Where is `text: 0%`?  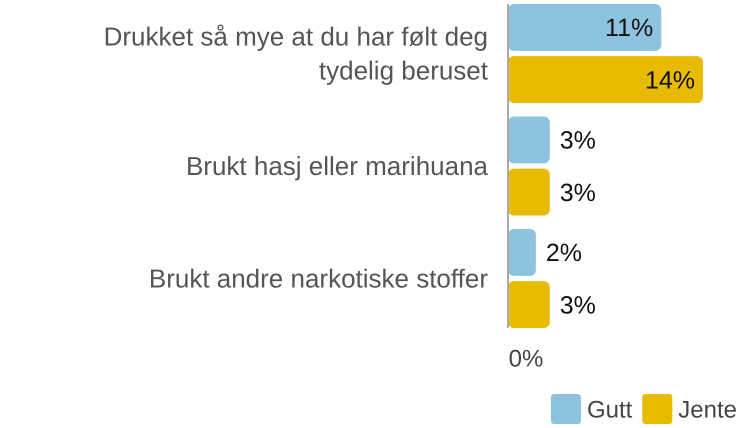
text: 0% is located at coordinates (526, 358).